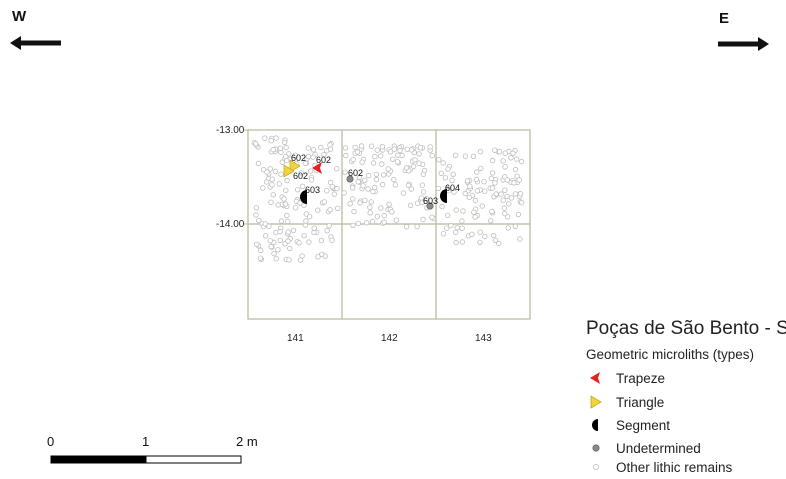  Describe the element at coordinates (595, 378) in the screenshot. I see `trapeze-icon` at that location.